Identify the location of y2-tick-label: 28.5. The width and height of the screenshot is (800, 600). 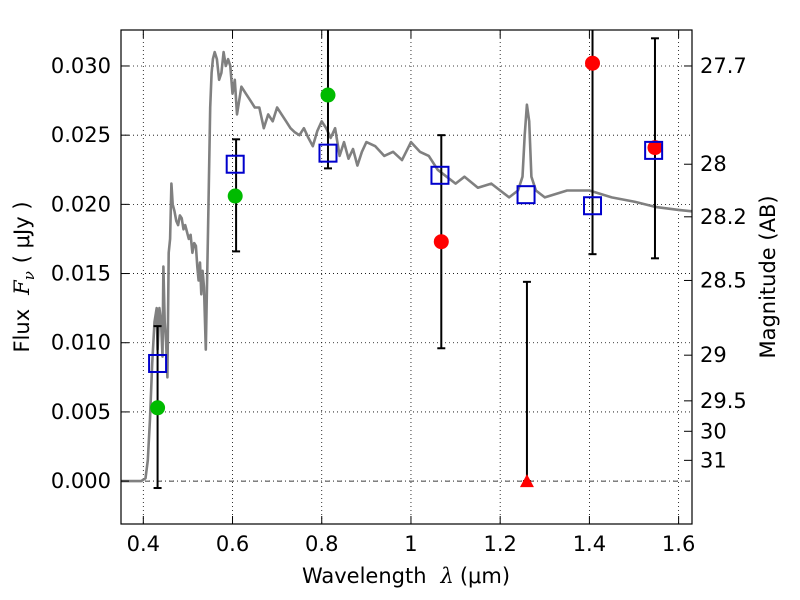
(723, 280).